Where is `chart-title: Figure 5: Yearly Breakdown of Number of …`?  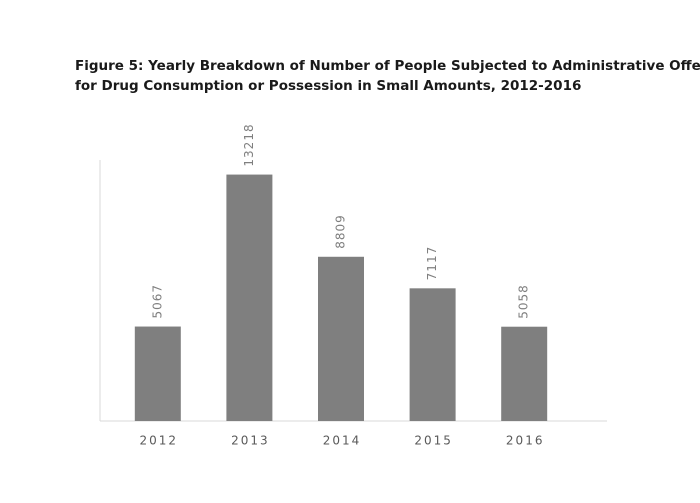
chart-title: Figure 5: Yearly Breakdown of Number of … is located at coordinates (387, 66).